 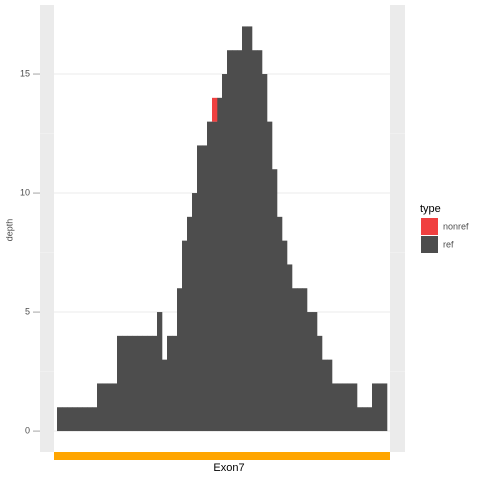 I want to click on y-axis-label: depth, so click(x=9, y=230).